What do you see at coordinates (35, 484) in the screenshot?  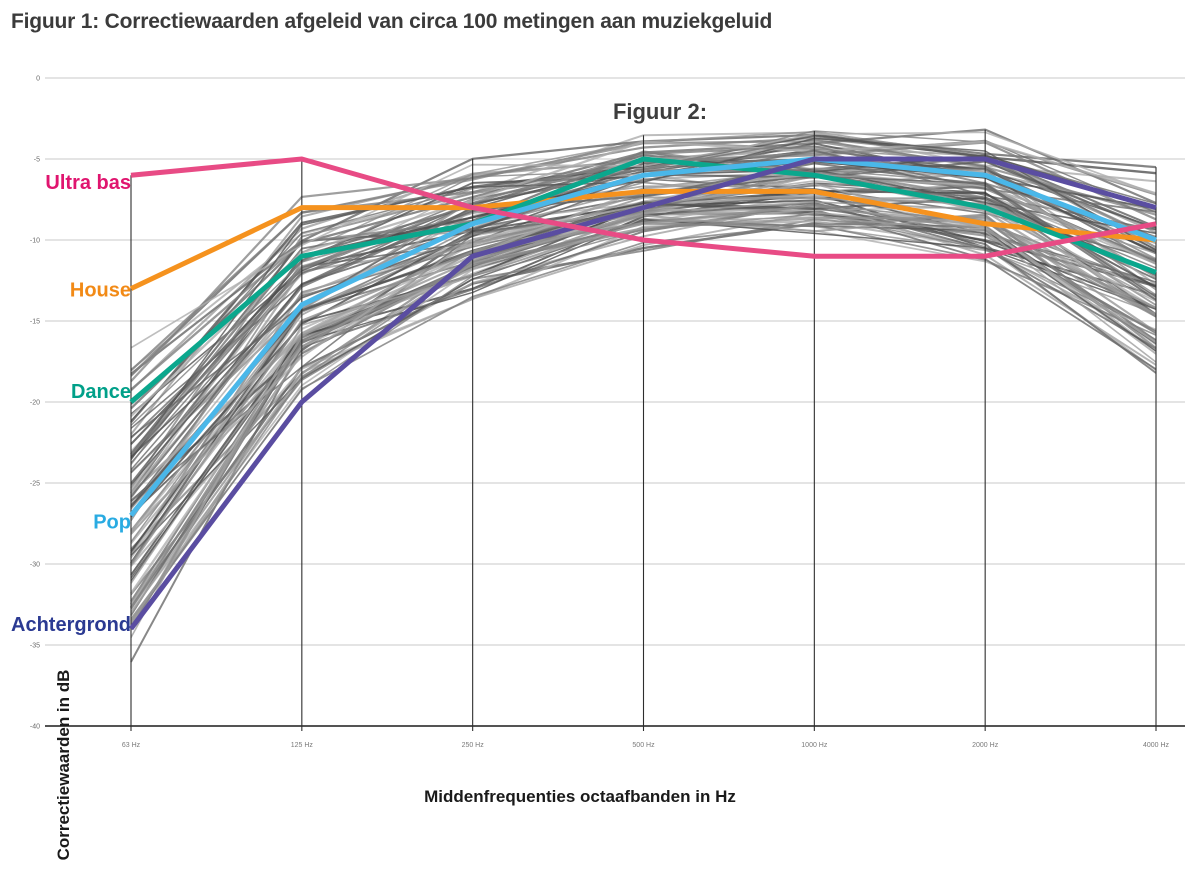 I see `y-tick-label: -25` at bounding box center [35, 484].